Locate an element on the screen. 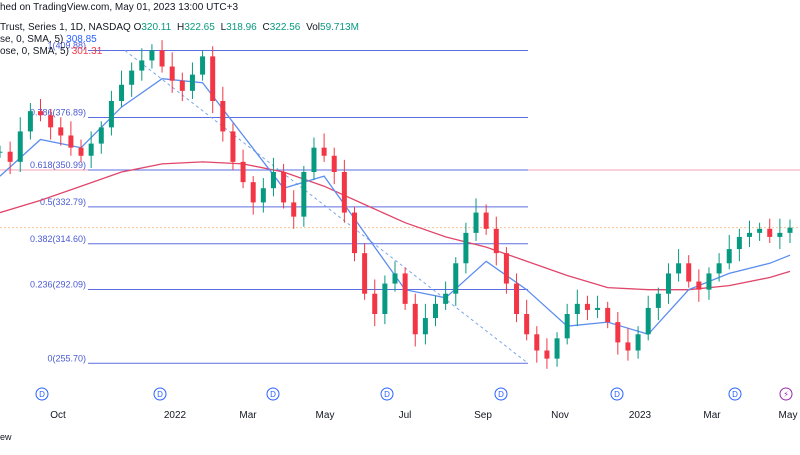  event-marker-label: ⚡ is located at coordinates (786, 394).